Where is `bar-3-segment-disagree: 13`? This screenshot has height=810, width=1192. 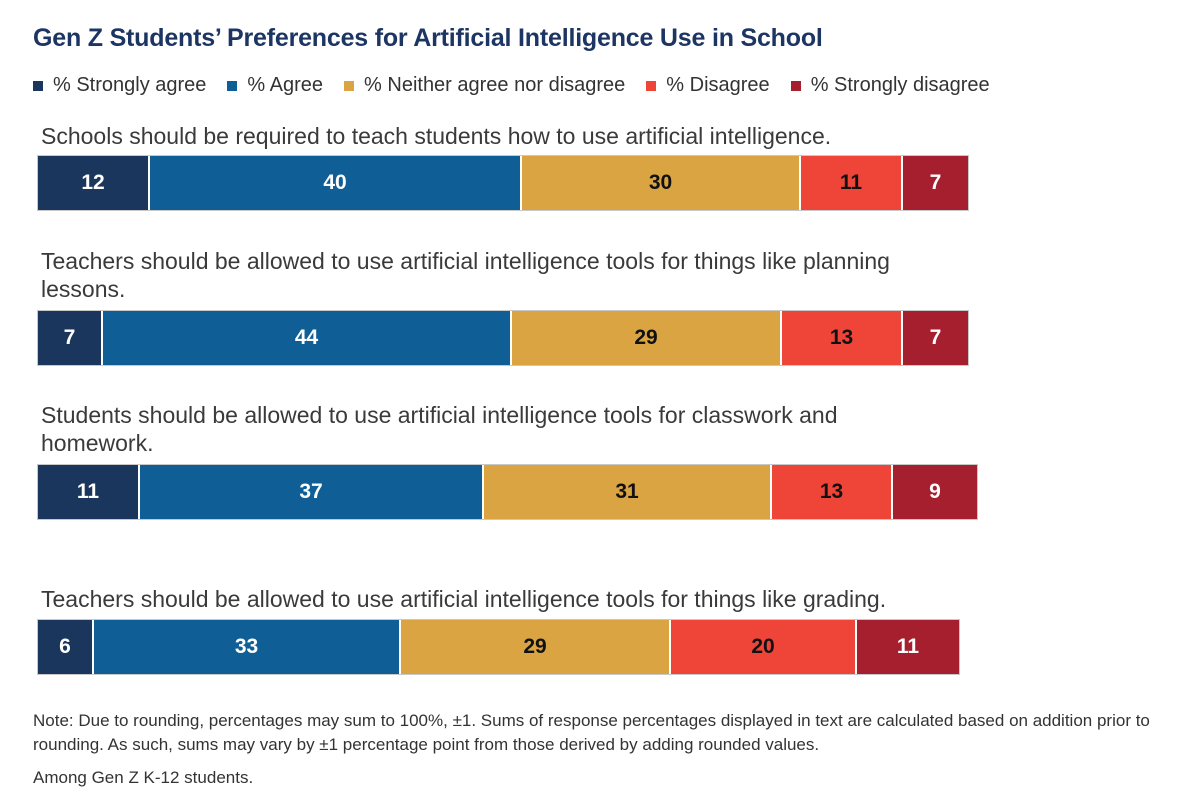
bar-3-segment-disagree: 13 is located at coordinates (832, 492).